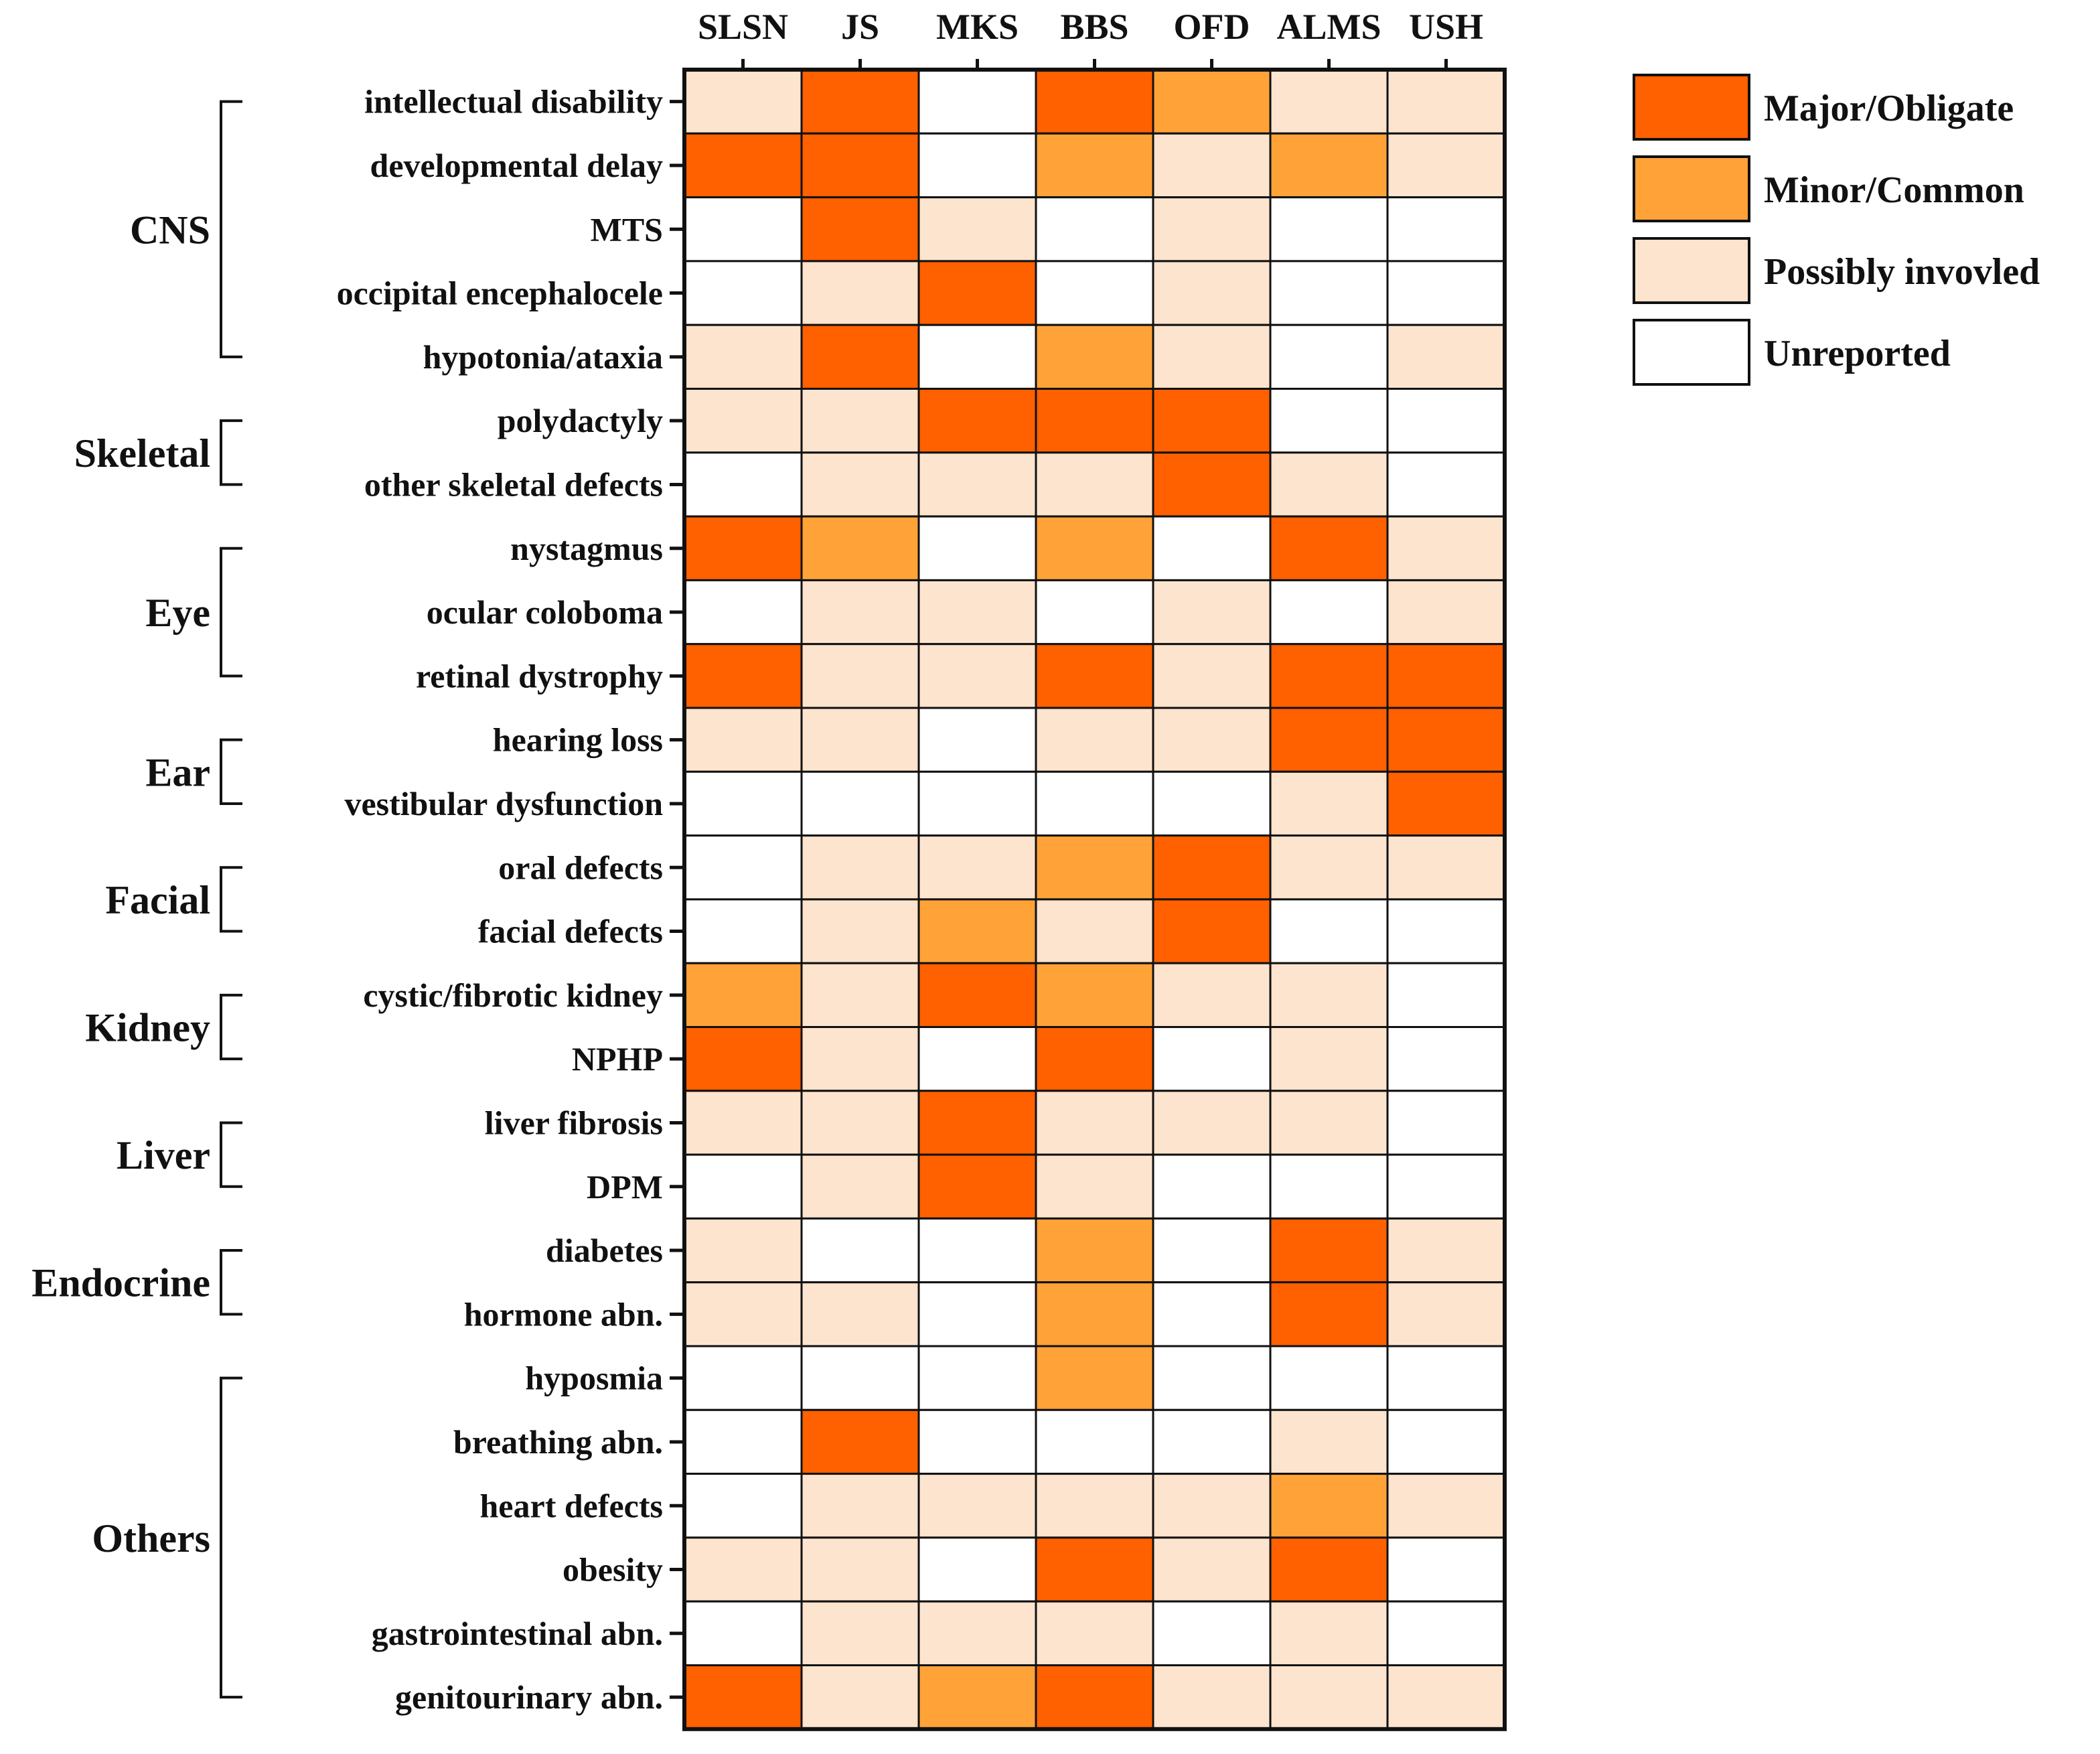 The height and width of the screenshot is (1754, 2100). What do you see at coordinates (977, 165) in the screenshot?
I see `cell-developmental-delay-mks` at bounding box center [977, 165].